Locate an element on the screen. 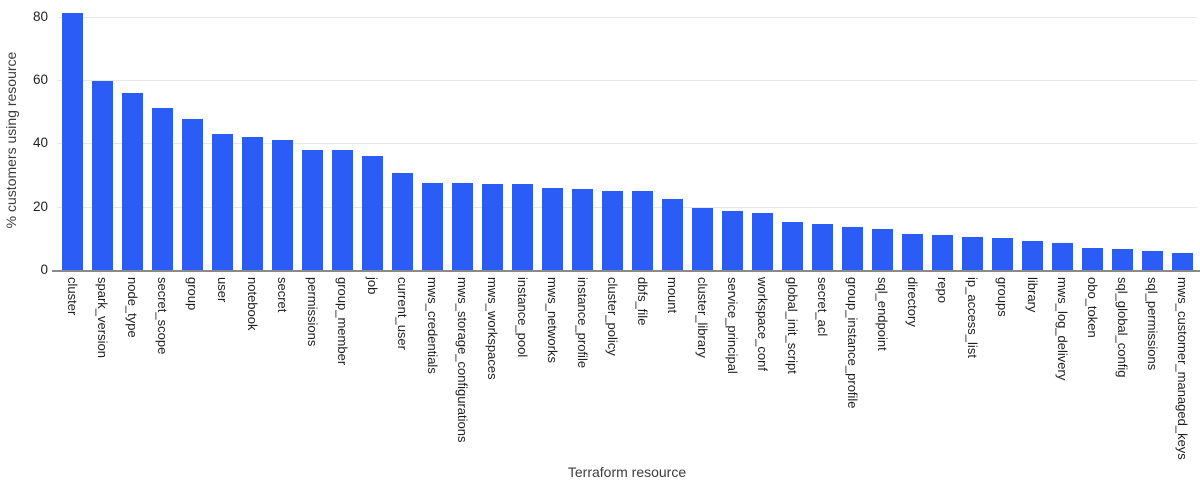  bar-group_instance_profile is located at coordinates (852, 248).